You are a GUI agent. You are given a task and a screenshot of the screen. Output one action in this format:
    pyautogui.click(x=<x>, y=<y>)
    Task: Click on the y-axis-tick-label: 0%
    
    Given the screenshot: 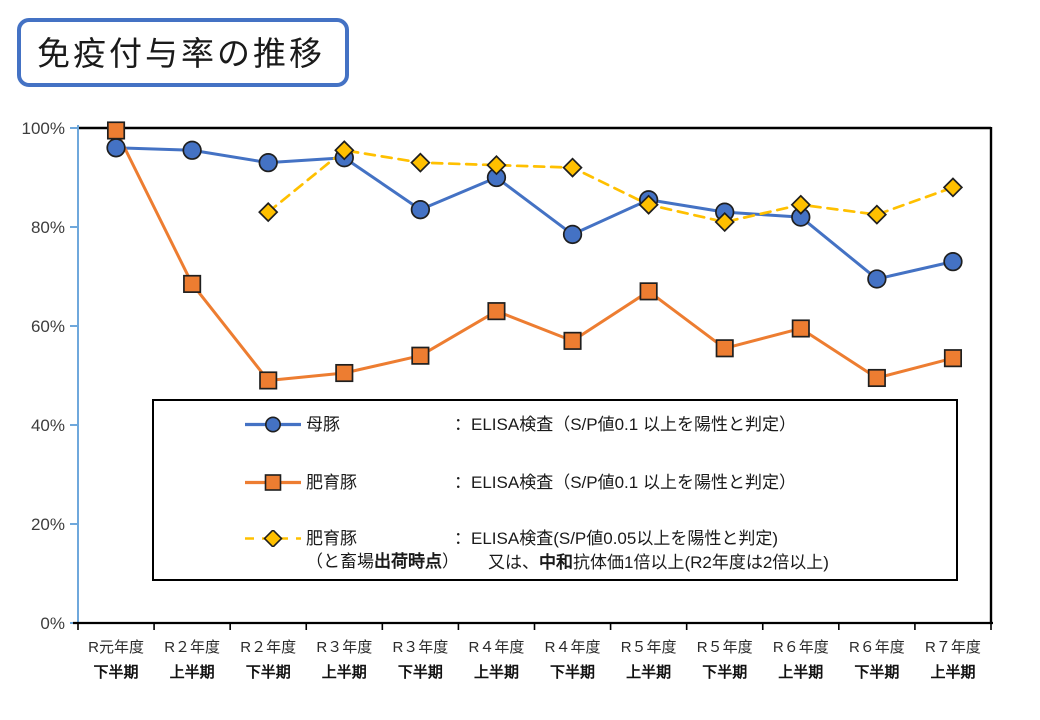 What is the action you would take?
    pyautogui.click(x=52, y=623)
    